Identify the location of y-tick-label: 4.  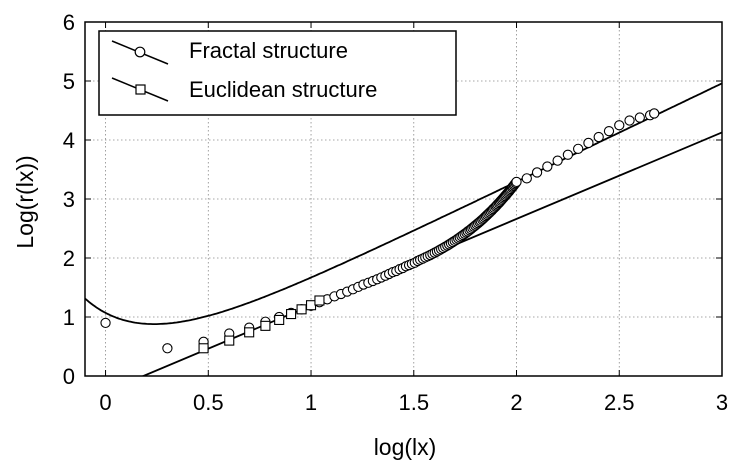
(69, 140).